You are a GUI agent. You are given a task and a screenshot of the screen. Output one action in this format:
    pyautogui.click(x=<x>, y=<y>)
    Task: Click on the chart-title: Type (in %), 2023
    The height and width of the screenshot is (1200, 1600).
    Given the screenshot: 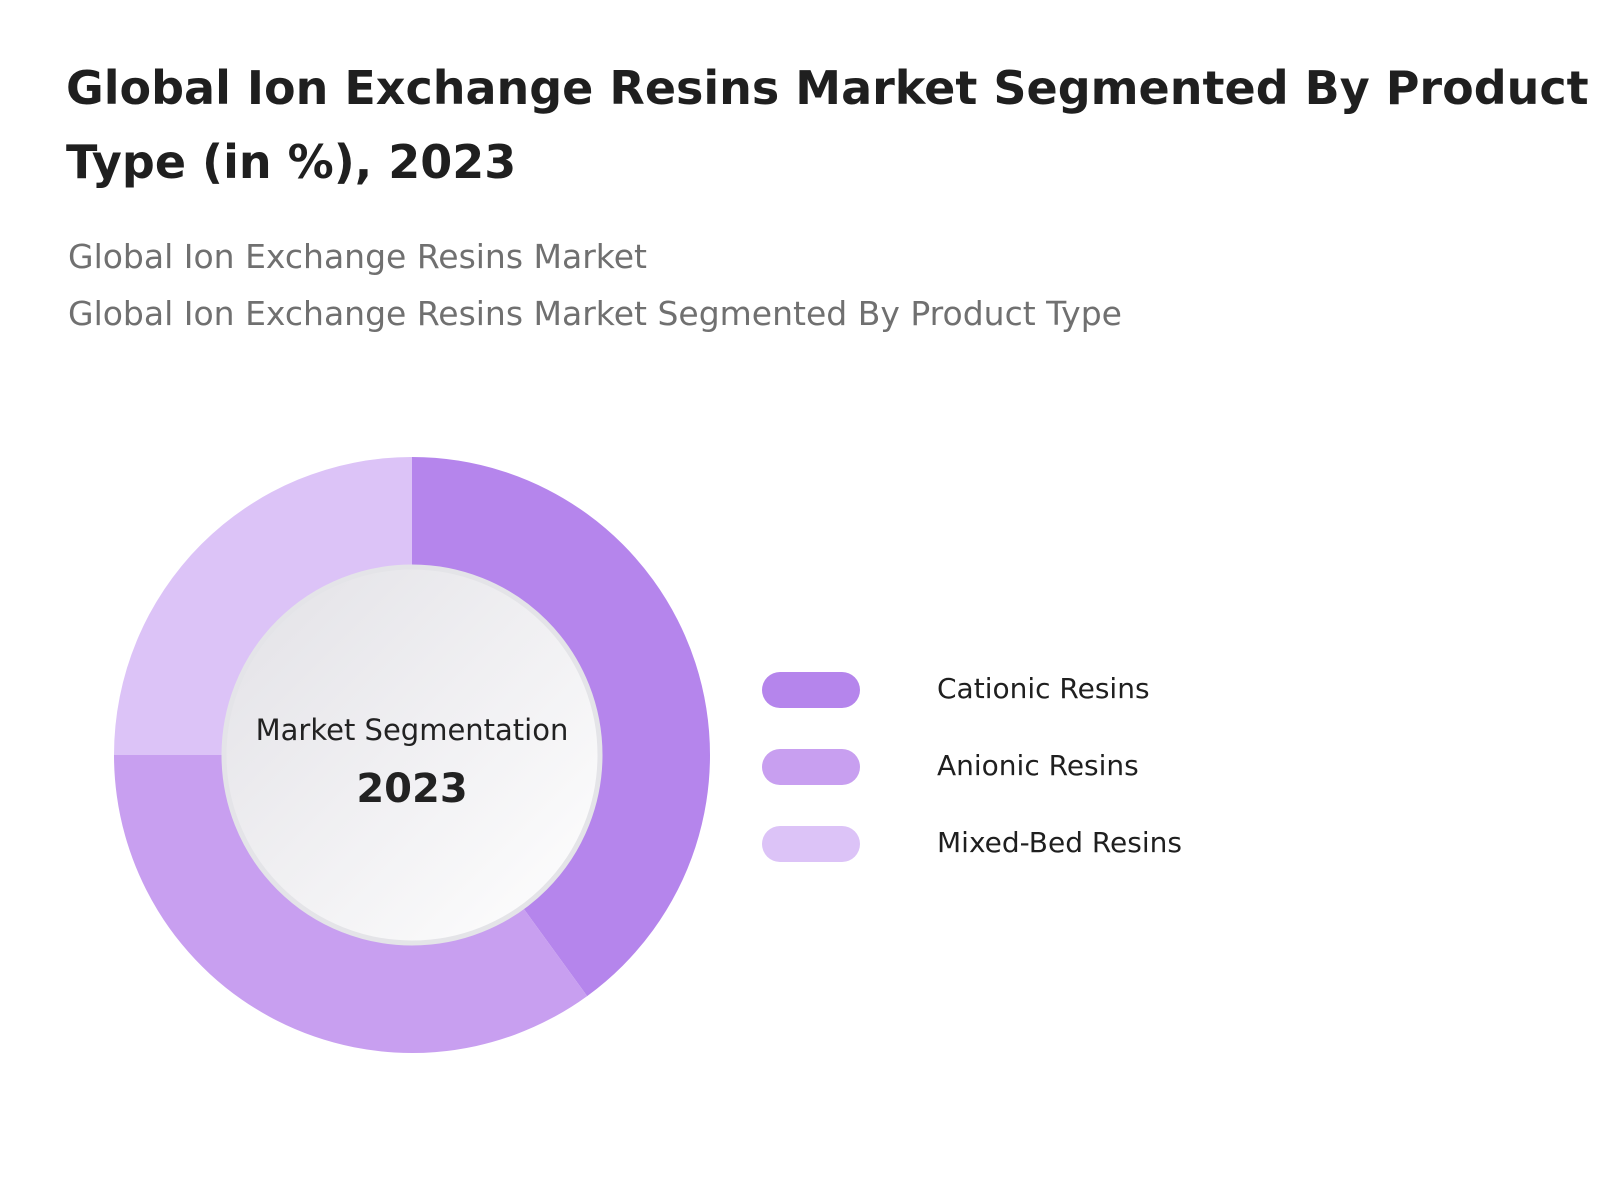 What is the action you would take?
    pyautogui.click(x=291, y=162)
    